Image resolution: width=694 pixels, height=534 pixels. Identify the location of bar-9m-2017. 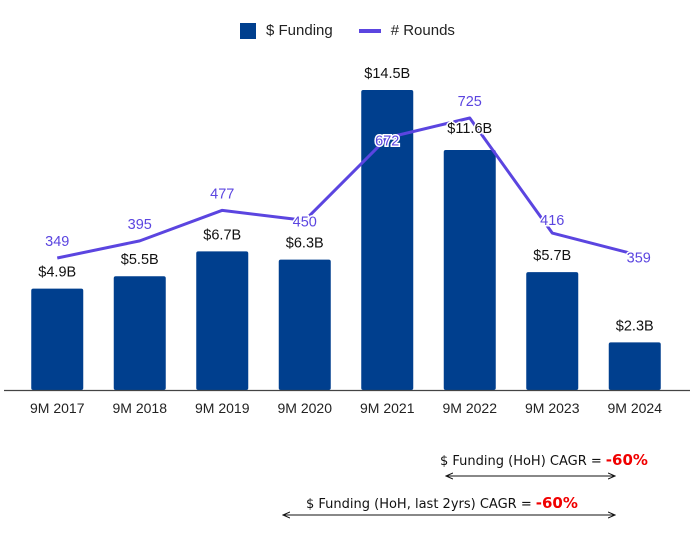
(57, 339).